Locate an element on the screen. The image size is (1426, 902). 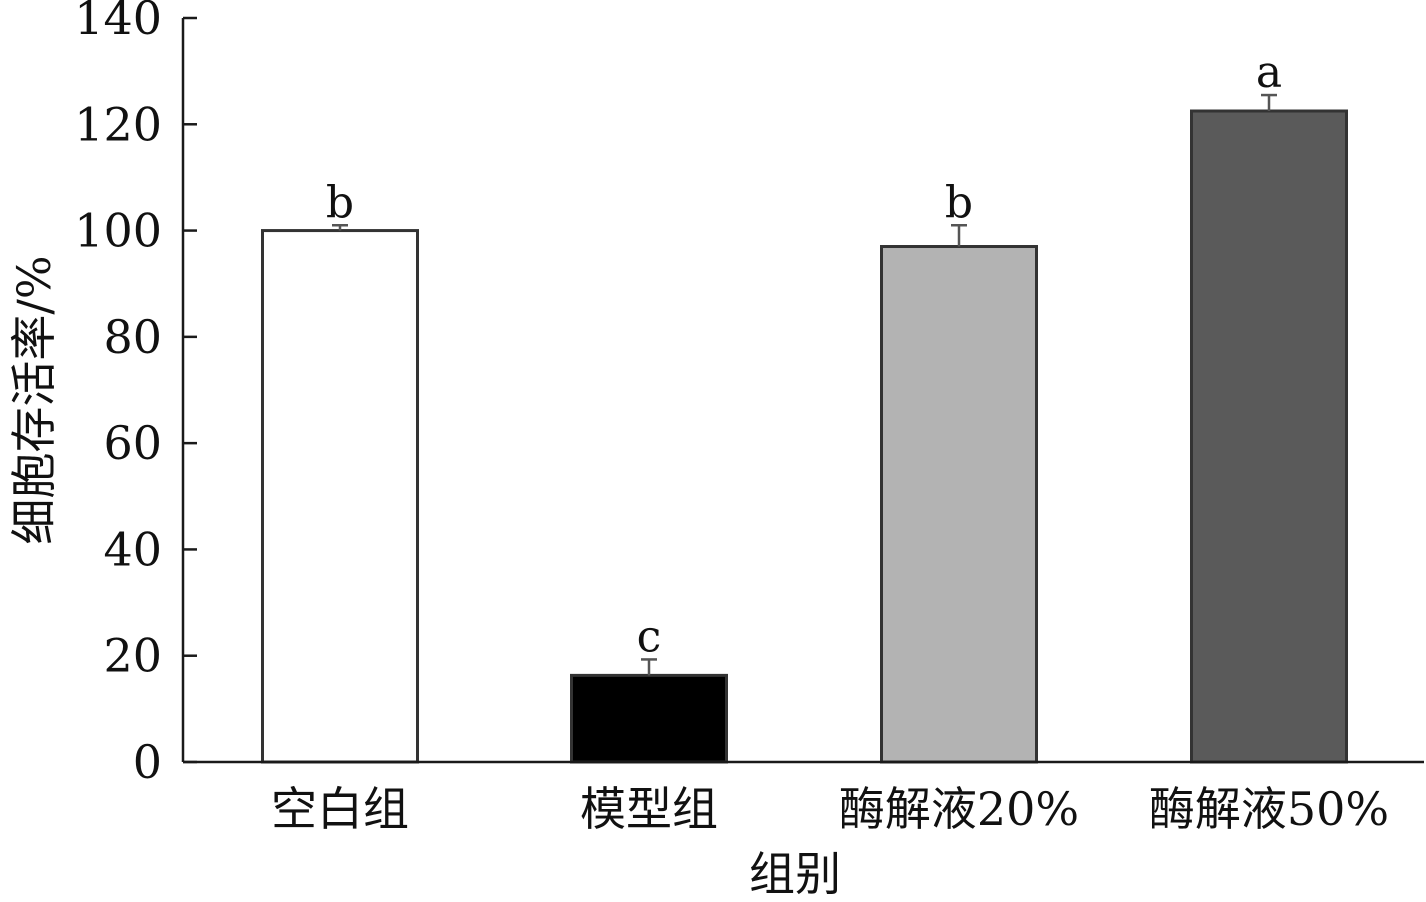
y-tick-label: 40 is located at coordinates (132, 549).